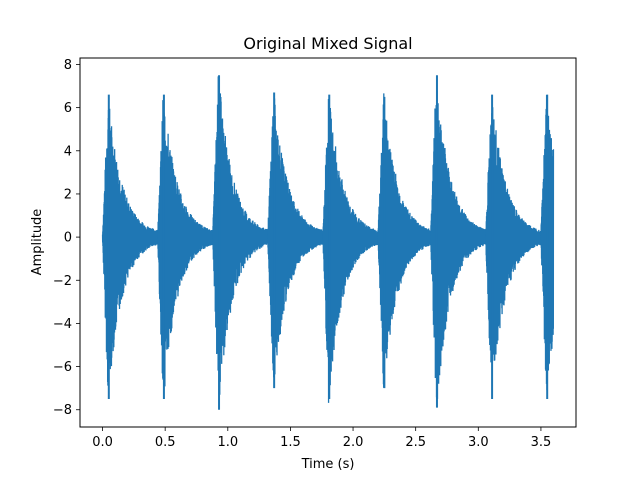 The height and width of the screenshot is (480, 640). Describe the element at coordinates (68, 108) in the screenshot. I see `y-tick-label: 6` at that location.